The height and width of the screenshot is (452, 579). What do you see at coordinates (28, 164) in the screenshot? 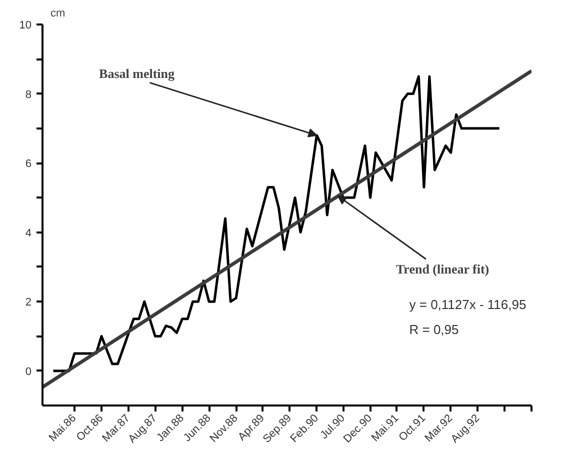
I see `y-tick-label: 6` at bounding box center [28, 164].